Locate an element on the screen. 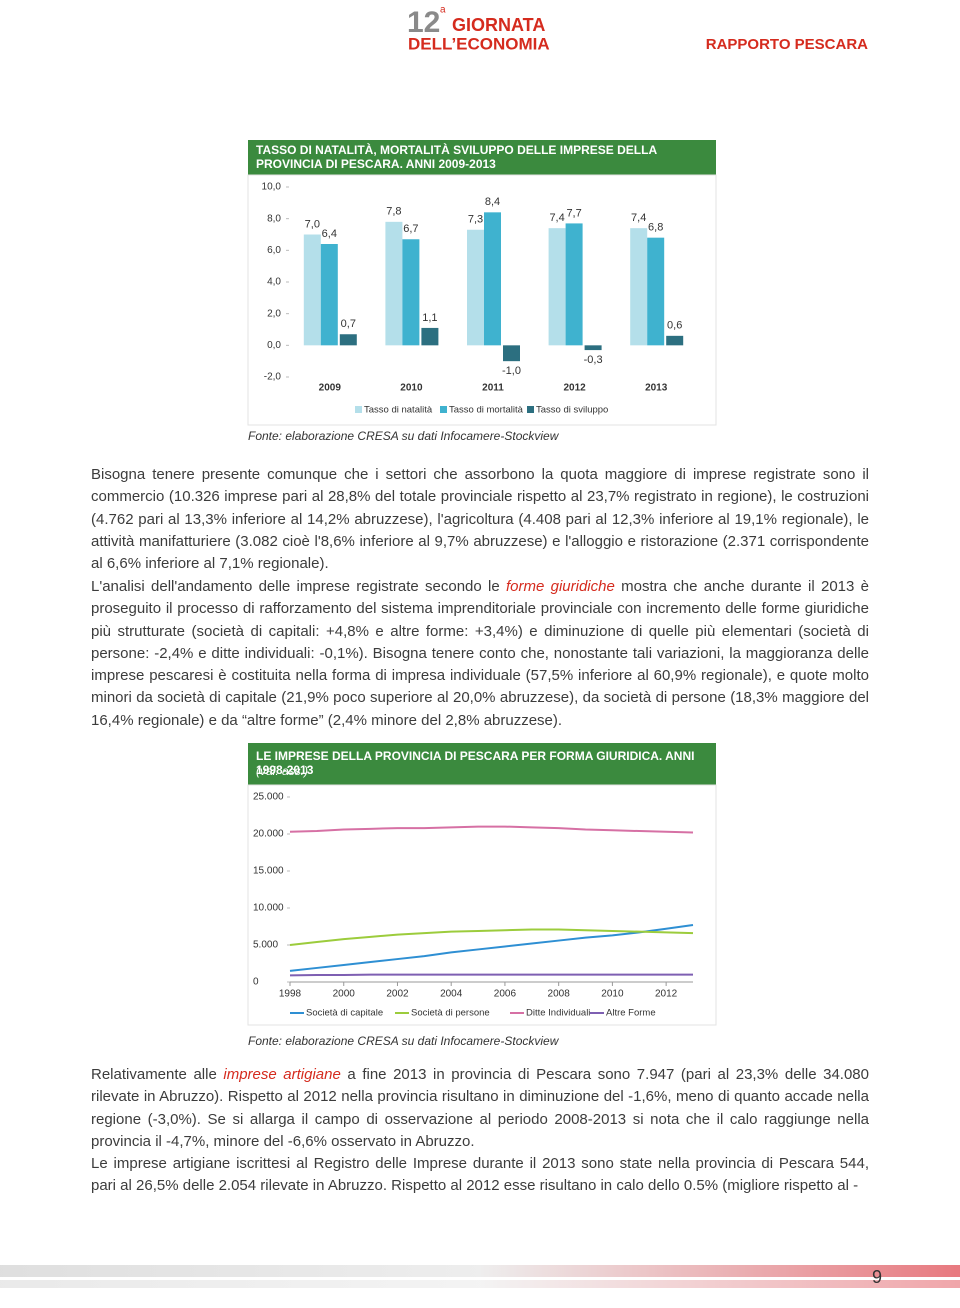  value-label: 6,4 is located at coordinates (329, 234).